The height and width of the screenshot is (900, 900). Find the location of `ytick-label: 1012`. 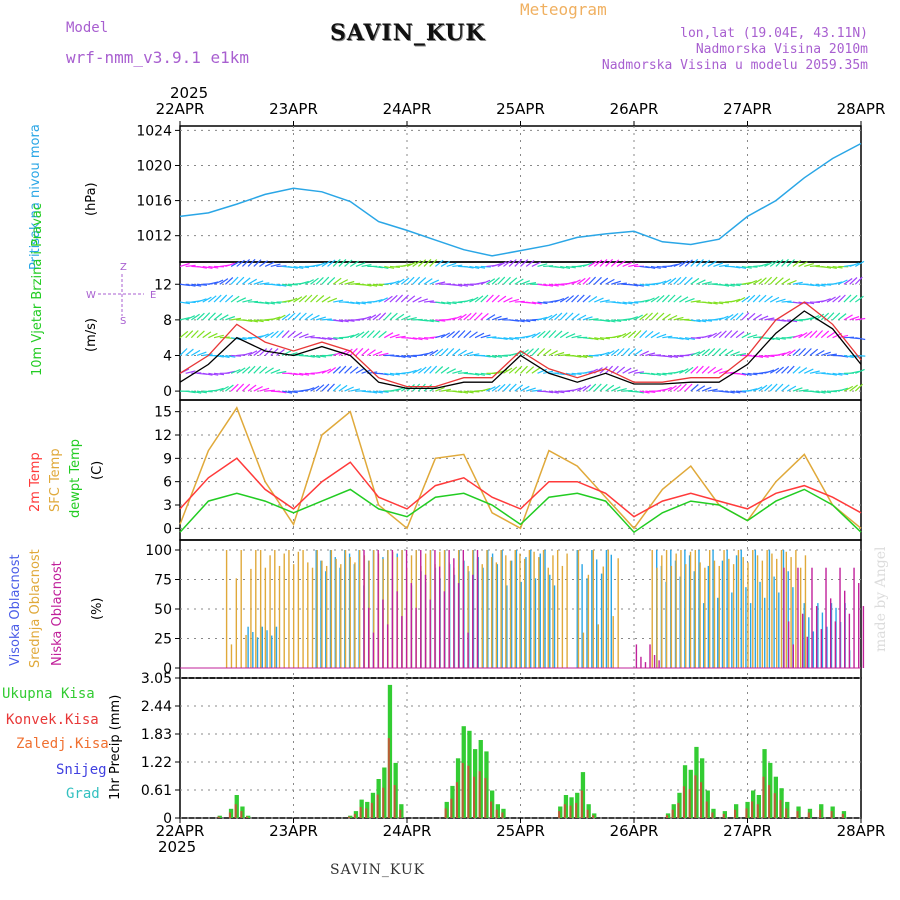

ytick-label: 1012 is located at coordinates (154, 237).